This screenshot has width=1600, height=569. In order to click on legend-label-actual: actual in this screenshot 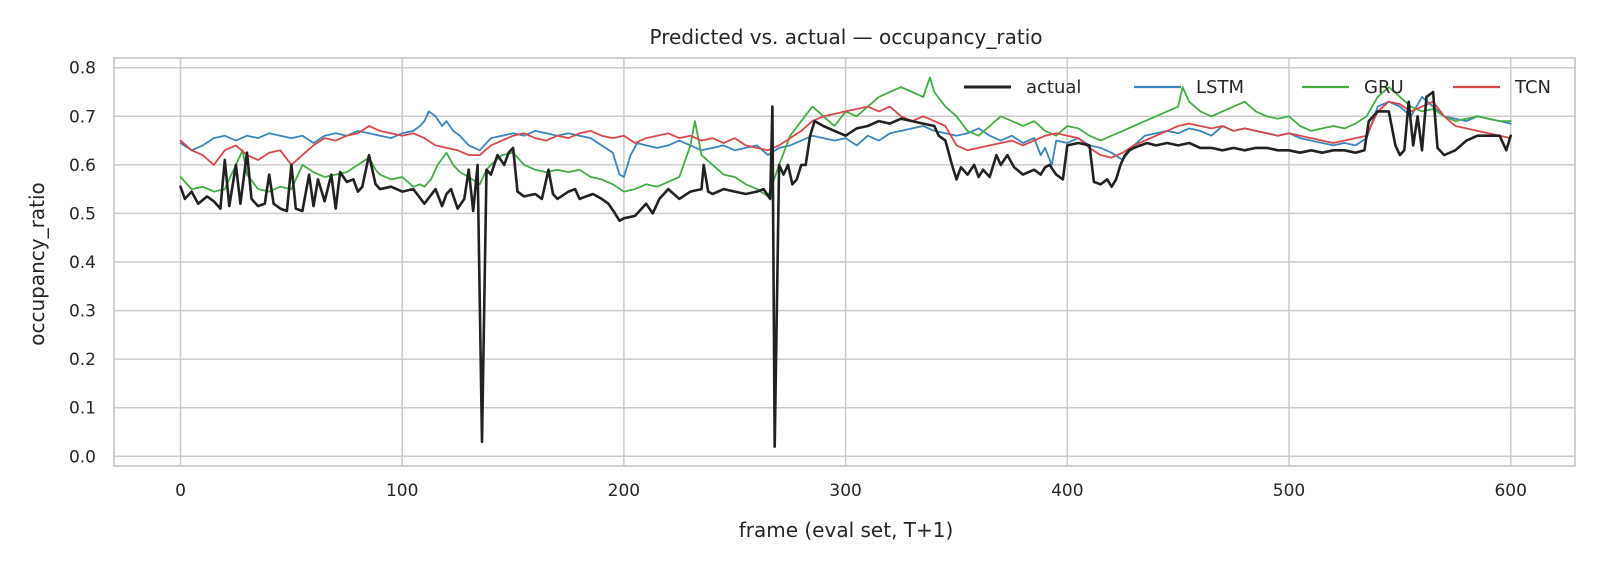, I will do `click(1053, 87)`.